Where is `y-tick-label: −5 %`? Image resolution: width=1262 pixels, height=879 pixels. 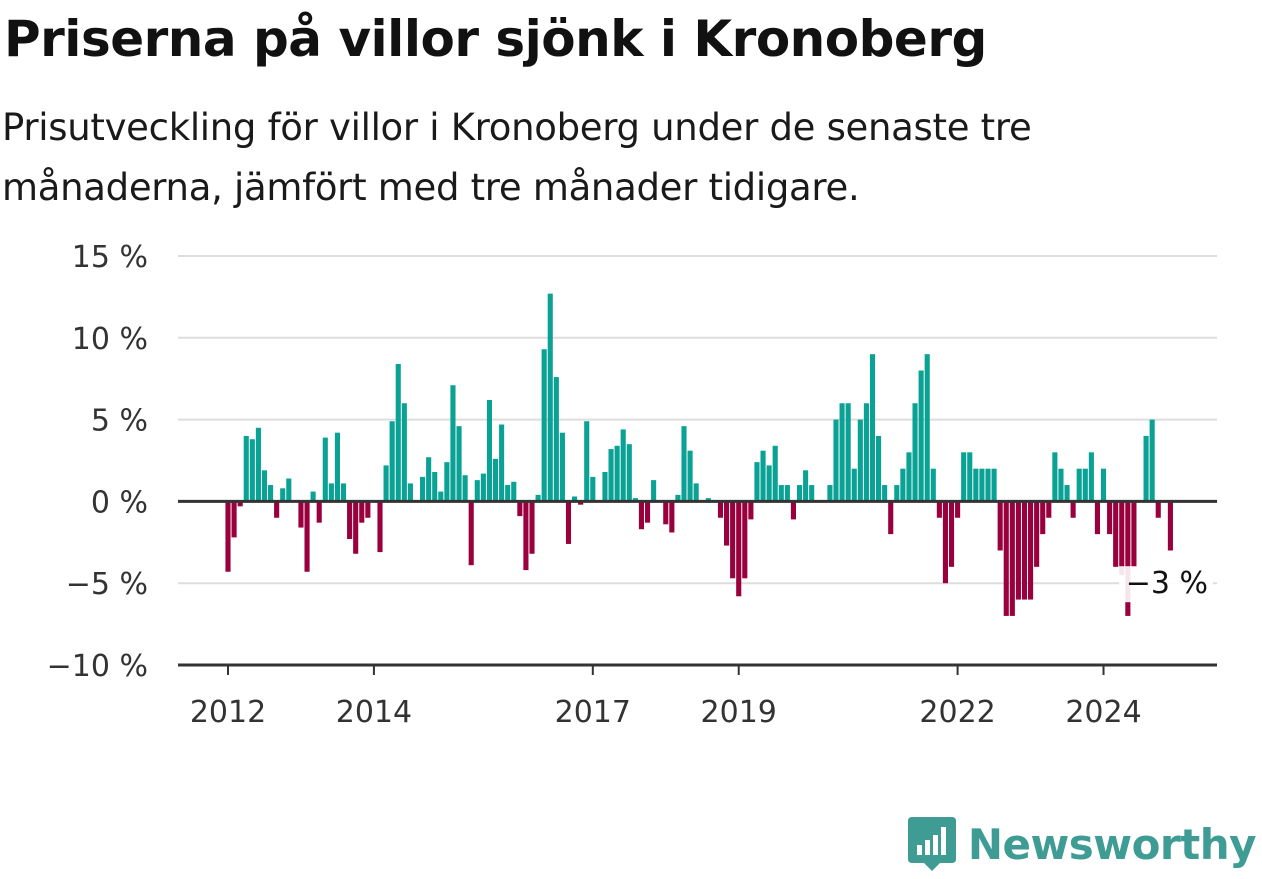 y-tick-label: −5 % is located at coordinates (107, 584).